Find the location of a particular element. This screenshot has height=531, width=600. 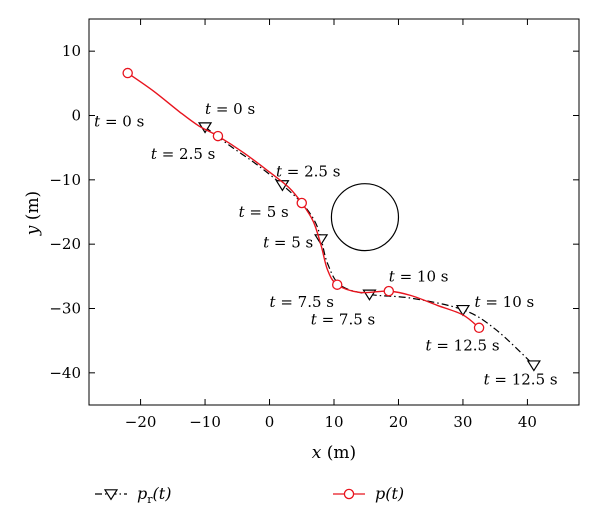

y-tick-label: −40 is located at coordinates (65, 373).